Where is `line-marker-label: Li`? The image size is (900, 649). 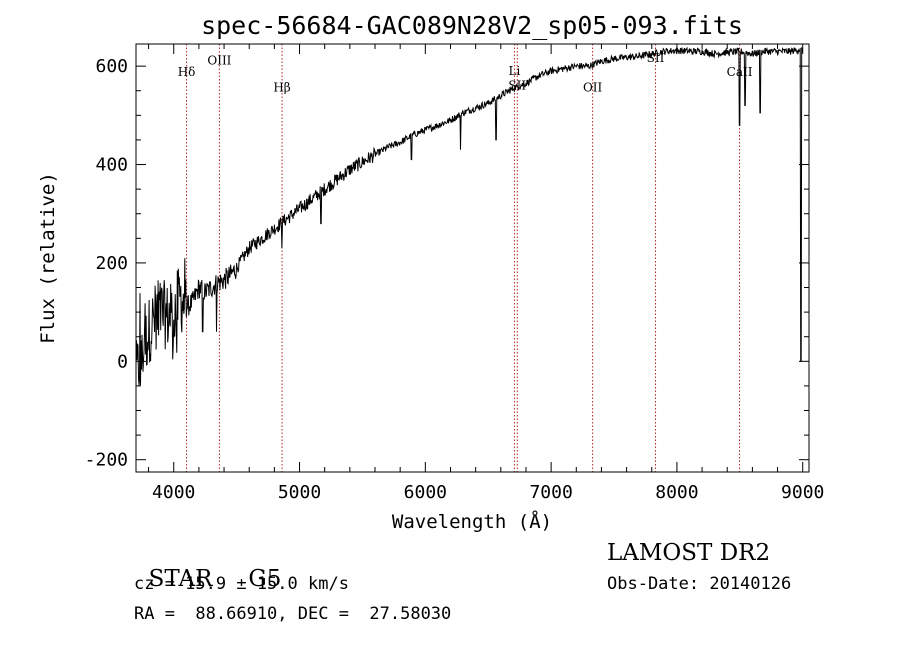
line-marker-label: Li is located at coordinates (514, 71).